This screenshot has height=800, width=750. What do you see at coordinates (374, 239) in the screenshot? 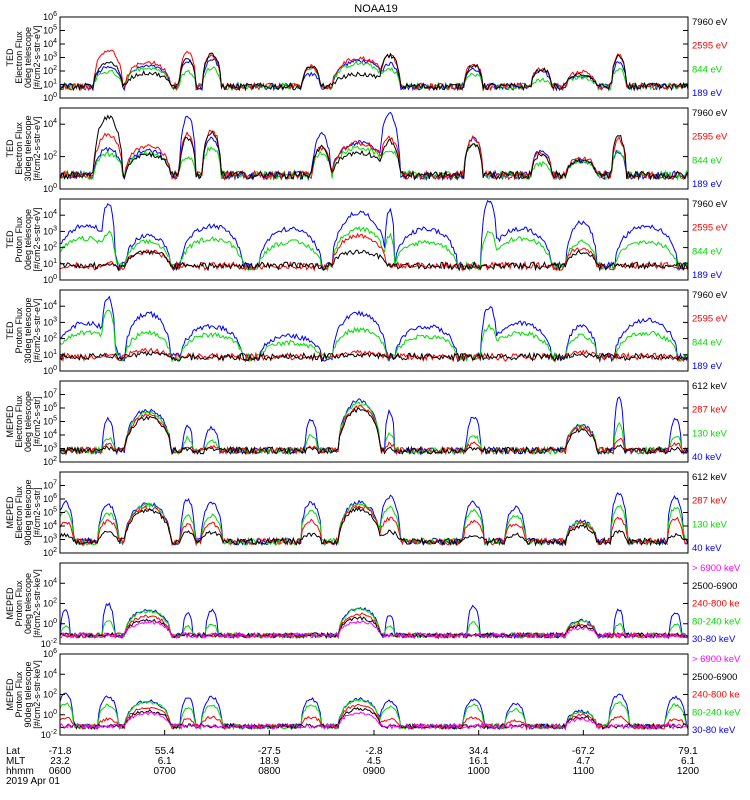
I see `panel-3-frame` at bounding box center [374, 239].